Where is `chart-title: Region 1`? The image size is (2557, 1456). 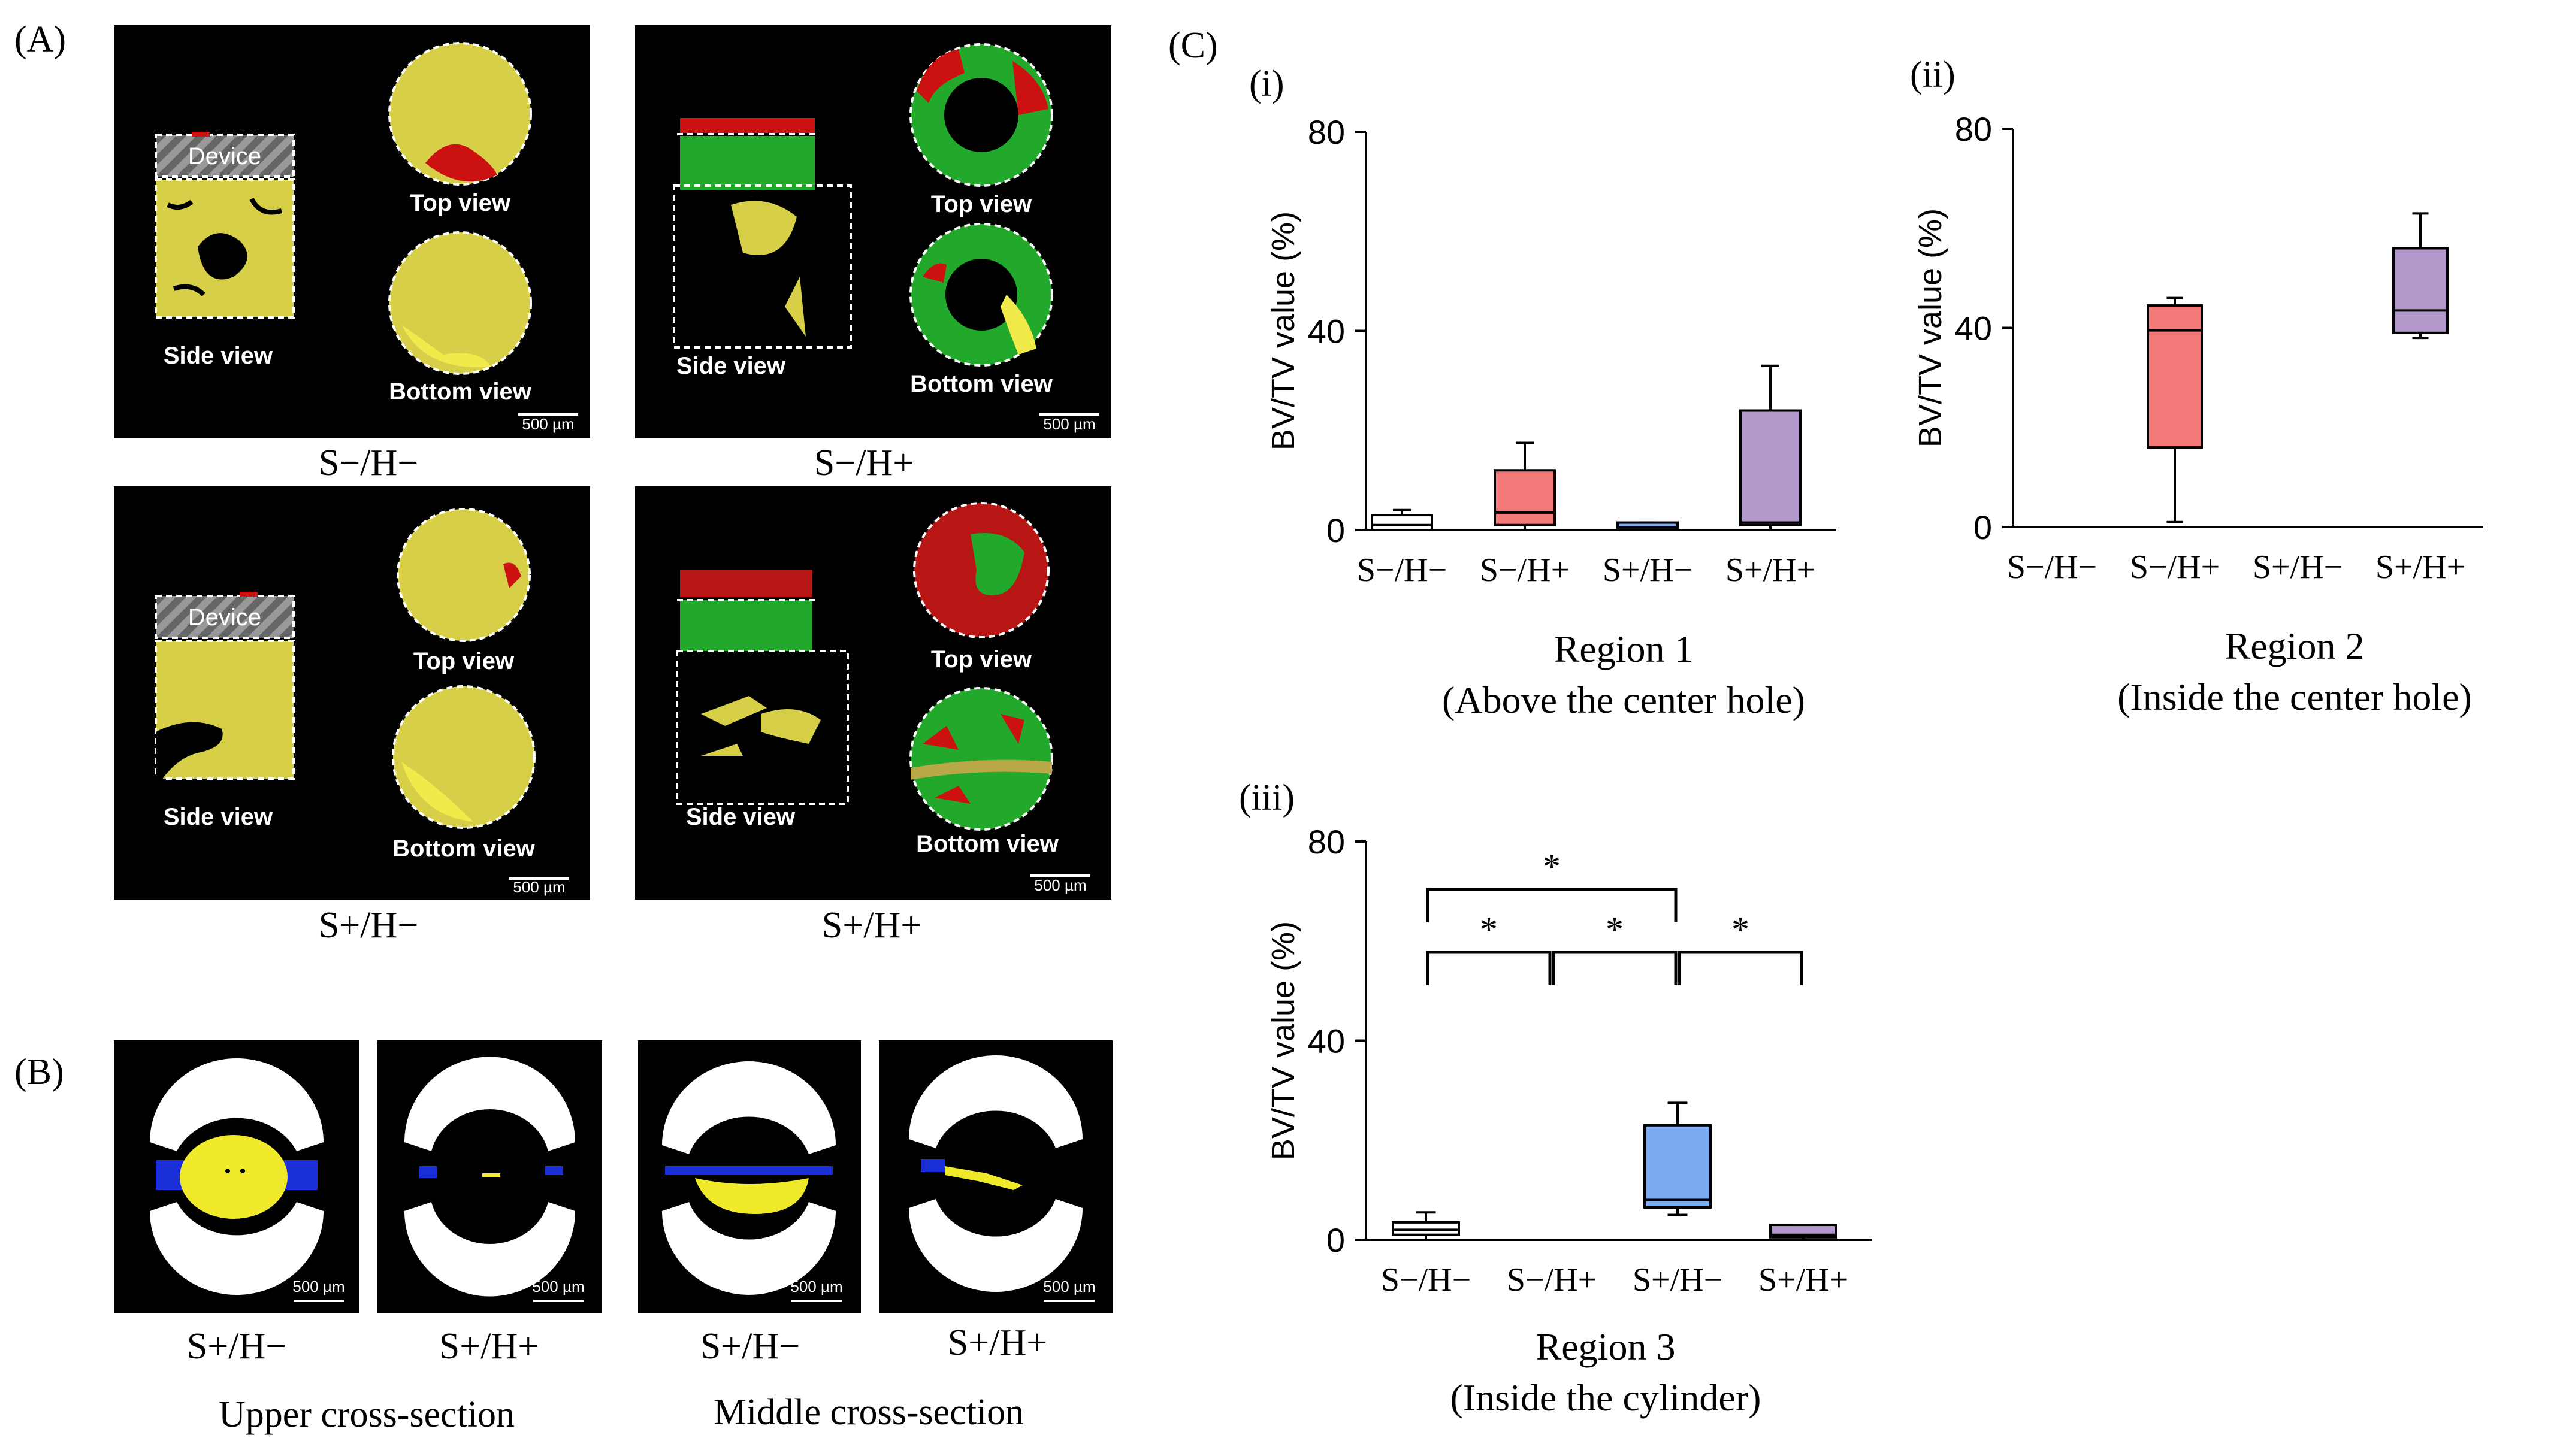 chart-title: Region 1 is located at coordinates (1624, 649).